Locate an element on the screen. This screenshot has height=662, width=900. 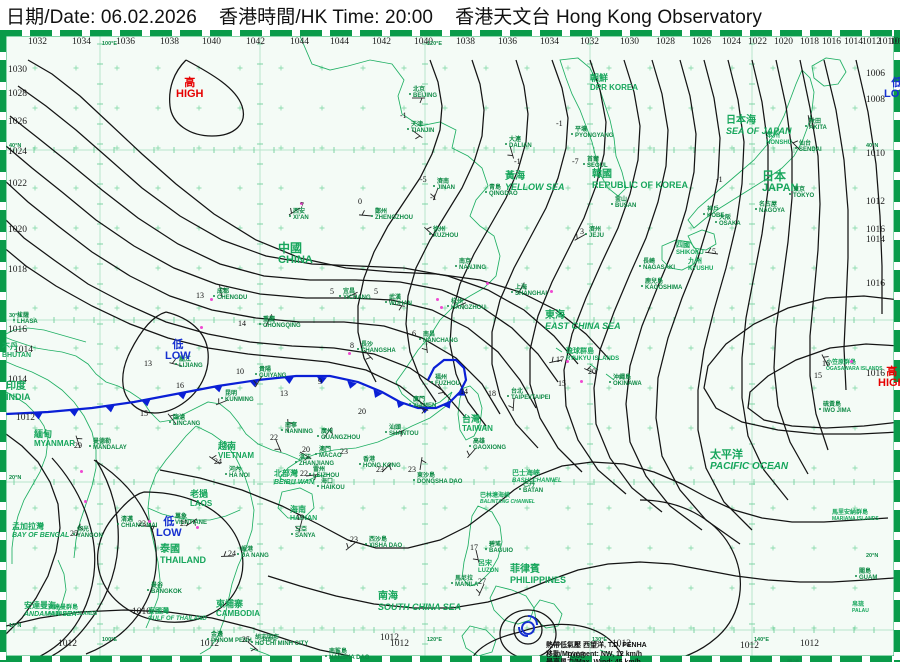
geo-label-en: HONSHU is located at coordinates (779, 143).